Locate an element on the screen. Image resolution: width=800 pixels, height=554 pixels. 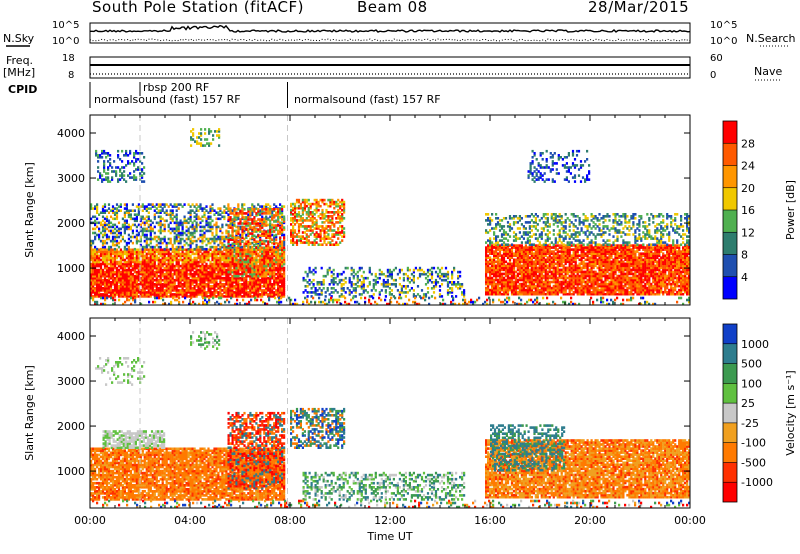
xtick-label-0: 00:00 is located at coordinates (90, 520).